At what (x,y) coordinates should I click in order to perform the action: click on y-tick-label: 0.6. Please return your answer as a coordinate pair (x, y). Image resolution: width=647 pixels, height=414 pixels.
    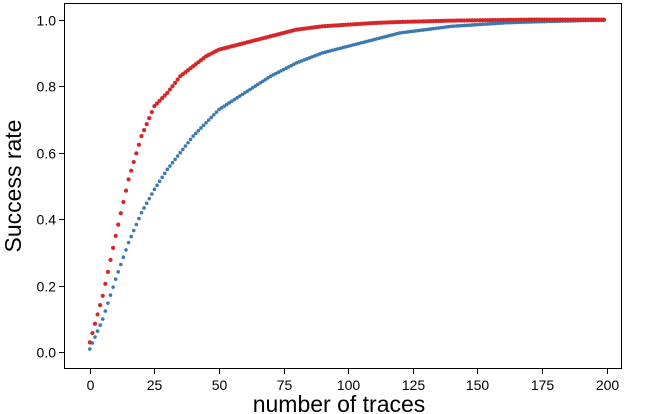
    Looking at the image, I should click on (47, 154).